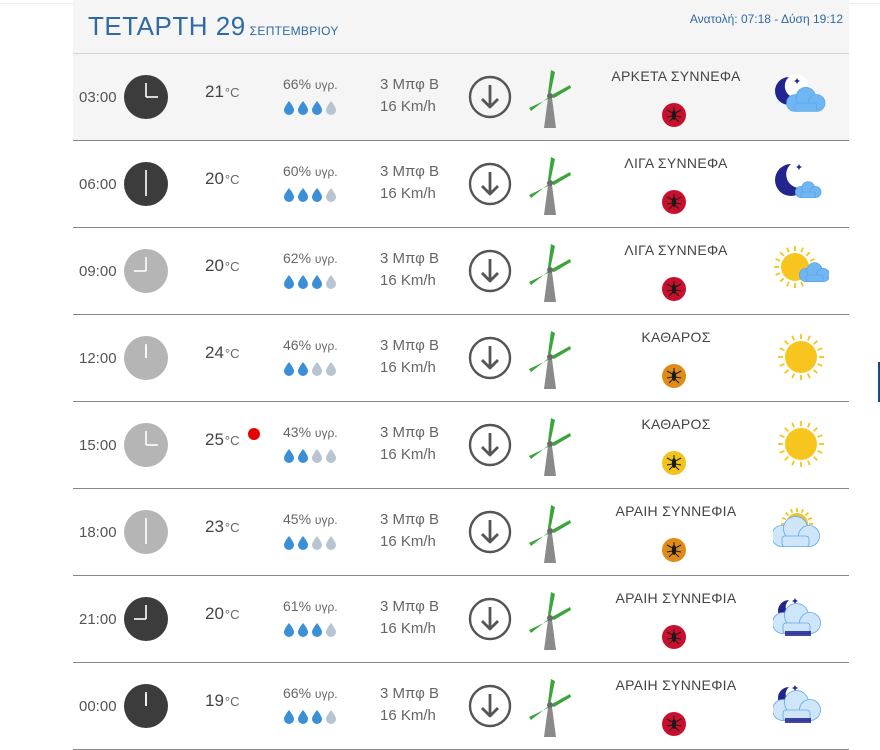 The height and width of the screenshot is (750, 880). Describe the element at coordinates (297, 606) in the screenshot. I see `humidity-value: 61%` at that location.